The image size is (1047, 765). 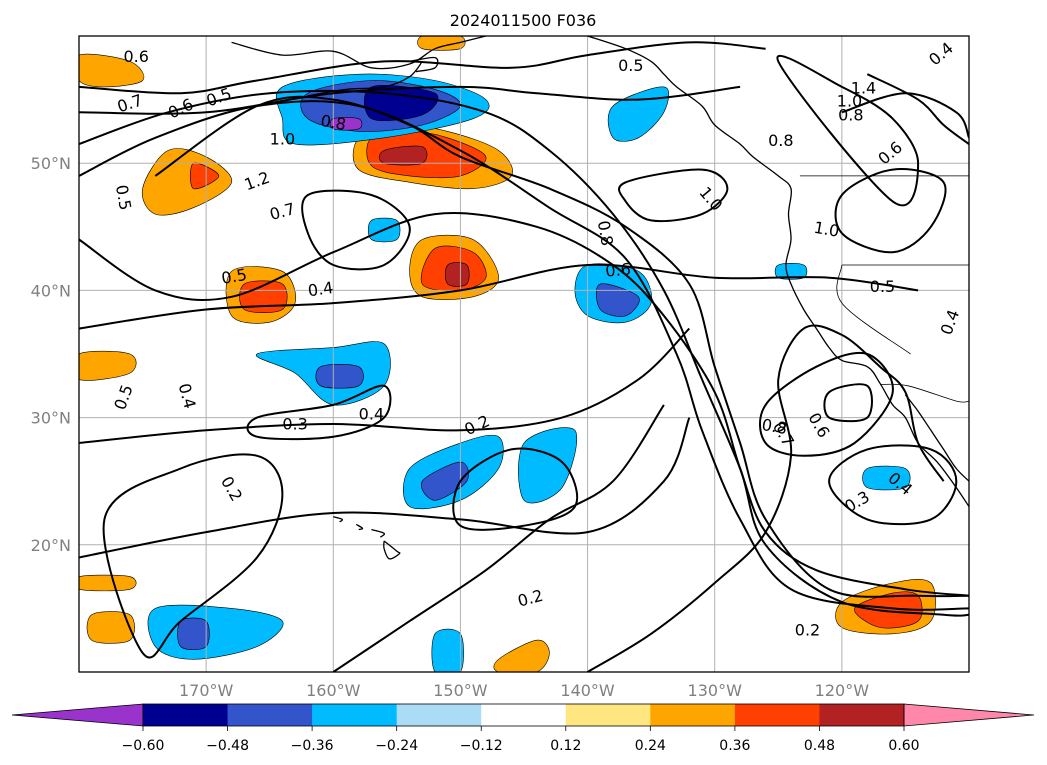 I want to click on colorbar-tick-label: 0.48, so click(x=819, y=746).